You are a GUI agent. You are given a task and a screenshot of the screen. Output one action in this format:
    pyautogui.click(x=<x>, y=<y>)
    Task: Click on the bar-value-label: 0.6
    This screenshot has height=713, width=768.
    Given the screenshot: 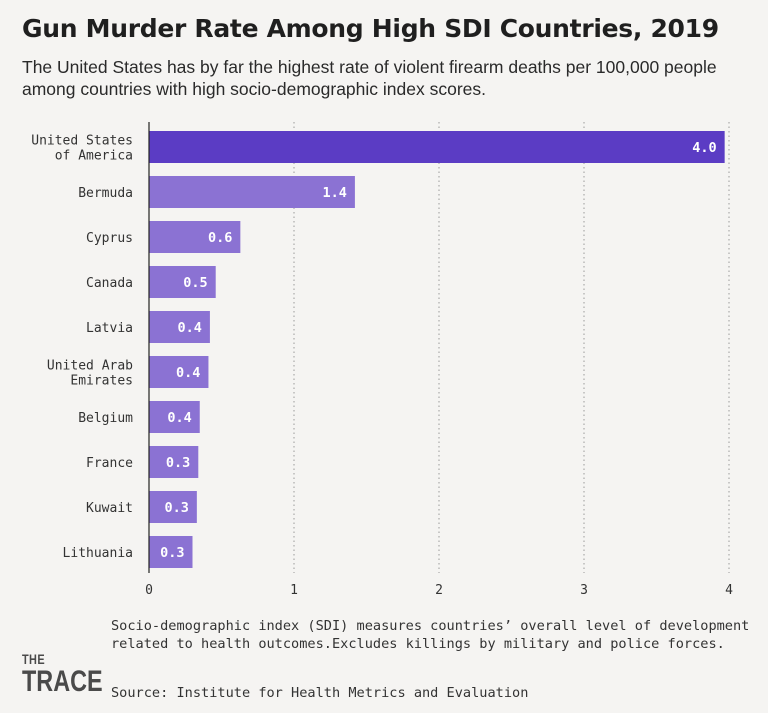 What is the action you would take?
    pyautogui.click(x=220, y=238)
    